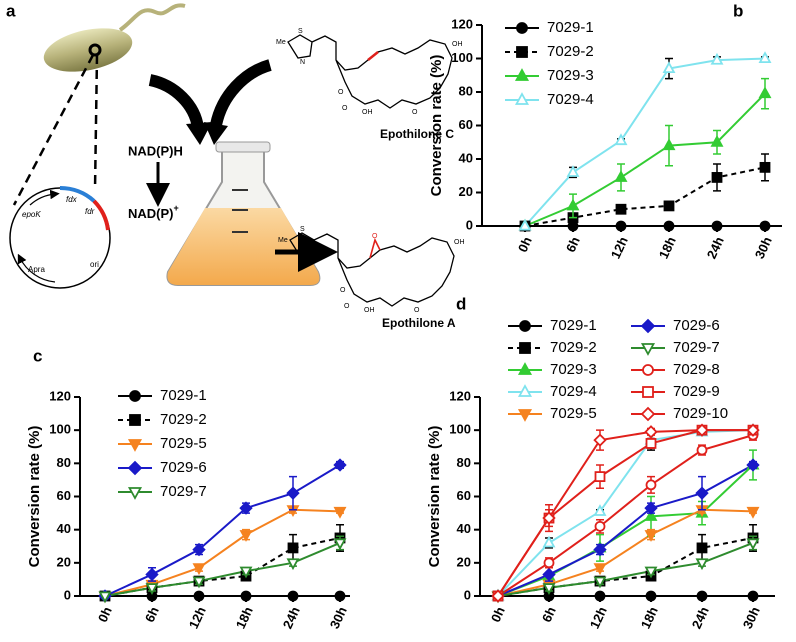 The width and height of the screenshot is (796, 642). I want to click on panel-label: a, so click(11, 10).